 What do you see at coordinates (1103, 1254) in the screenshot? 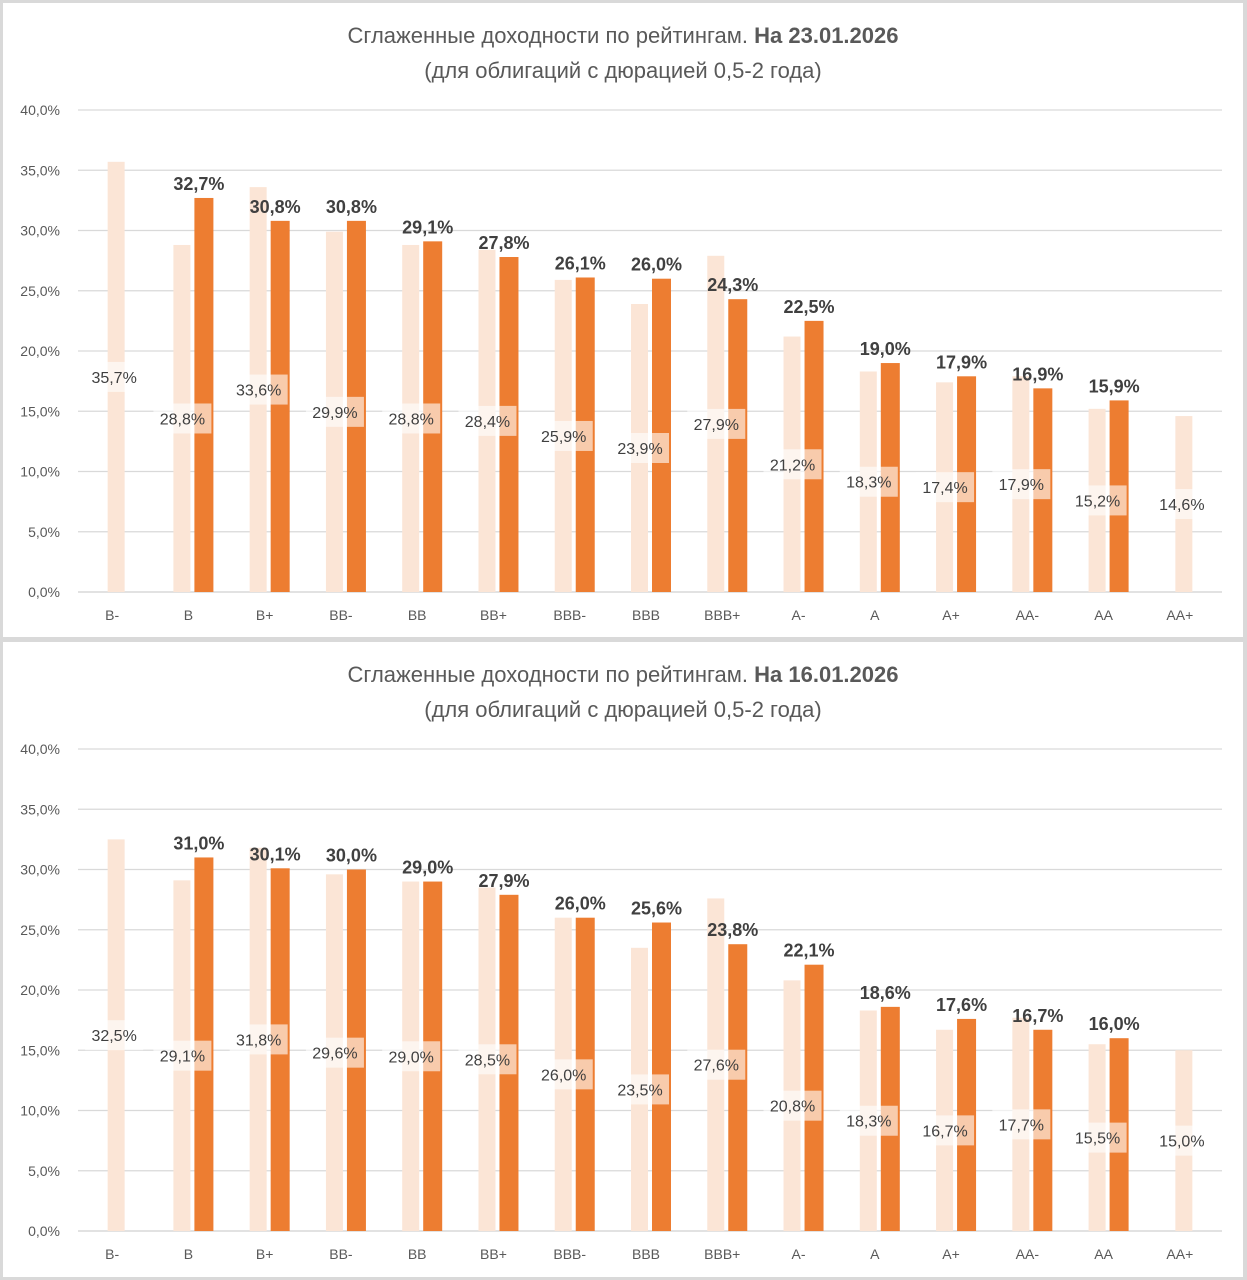
I see `x-tick-label: AA` at bounding box center [1103, 1254].